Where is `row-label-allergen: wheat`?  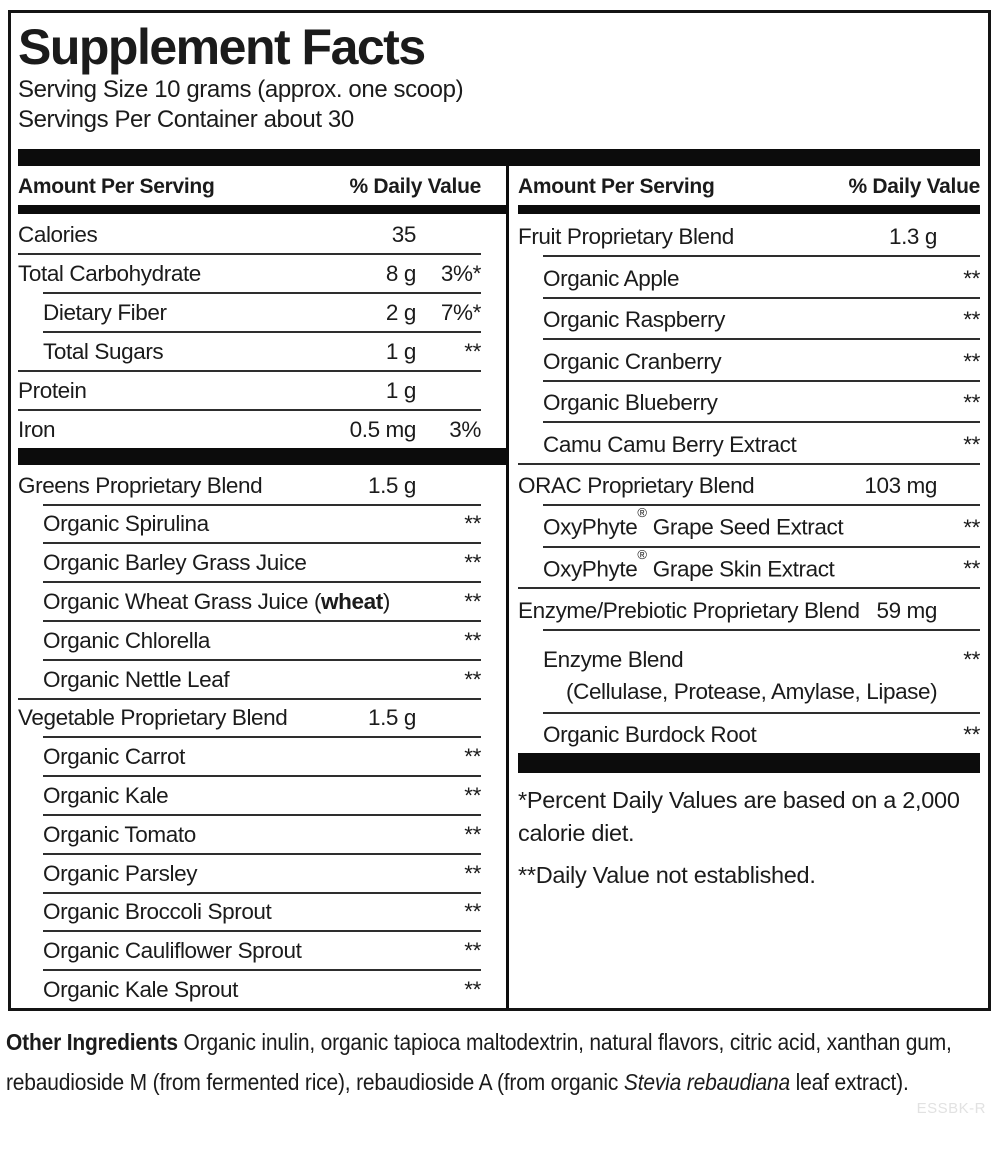
row-label-allergen: wheat is located at coordinates (352, 602).